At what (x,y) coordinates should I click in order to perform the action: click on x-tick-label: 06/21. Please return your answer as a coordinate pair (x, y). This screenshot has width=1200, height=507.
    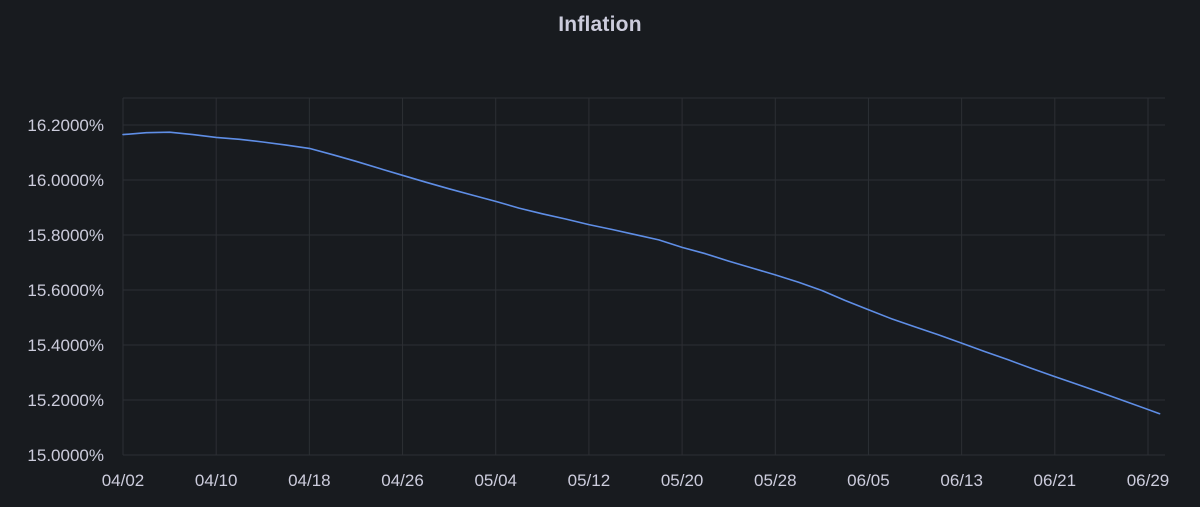
    Looking at the image, I should click on (1055, 480).